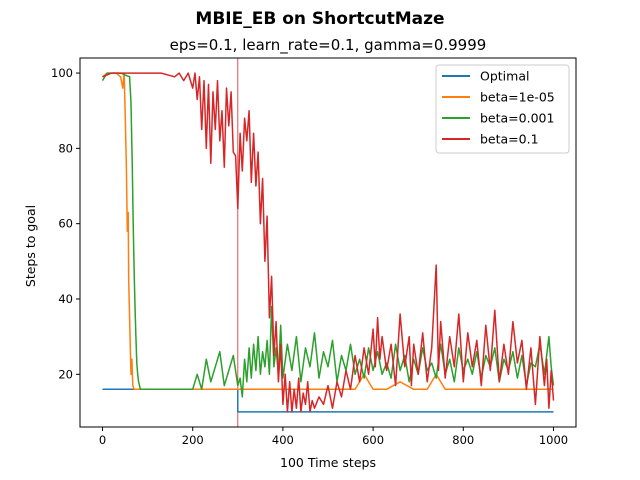 The width and height of the screenshot is (640, 480). I want to click on y-tick-label: 80, so click(65, 148).